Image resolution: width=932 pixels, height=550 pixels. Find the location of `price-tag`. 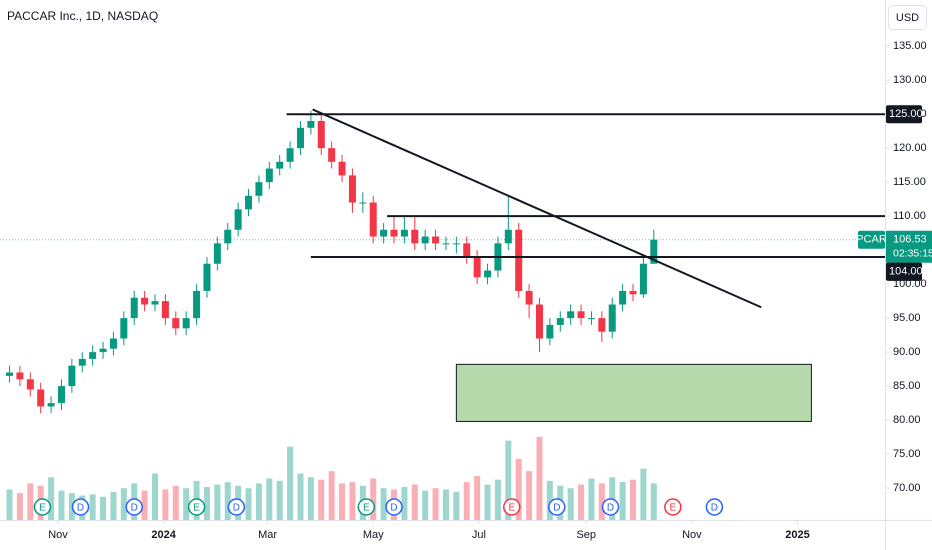

price-tag is located at coordinates (909, 246).